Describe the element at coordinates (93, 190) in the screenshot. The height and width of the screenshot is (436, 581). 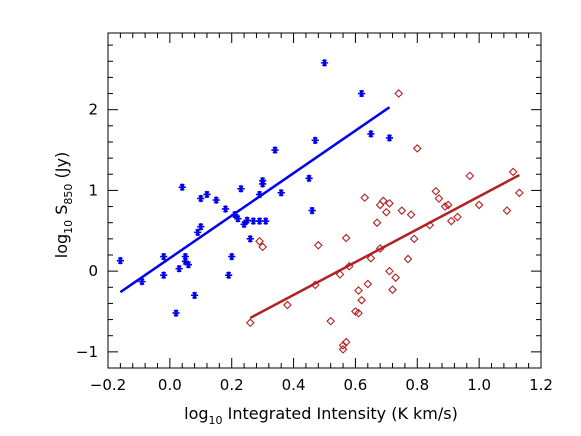
I see `y-tick-label: 1` at that location.